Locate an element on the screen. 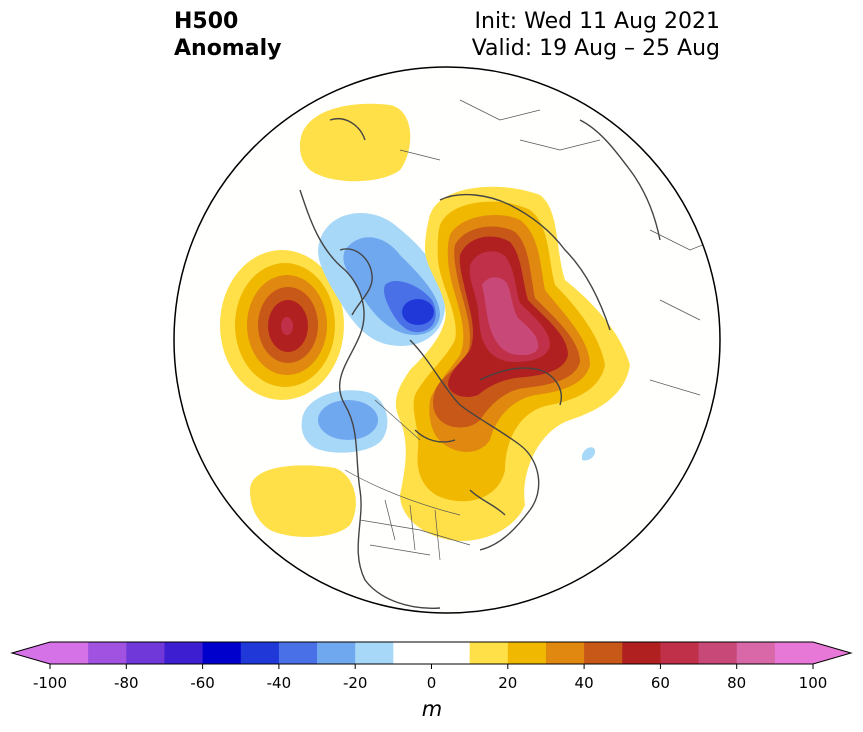  colorbar-tick-label: -40 is located at coordinates (279, 683).